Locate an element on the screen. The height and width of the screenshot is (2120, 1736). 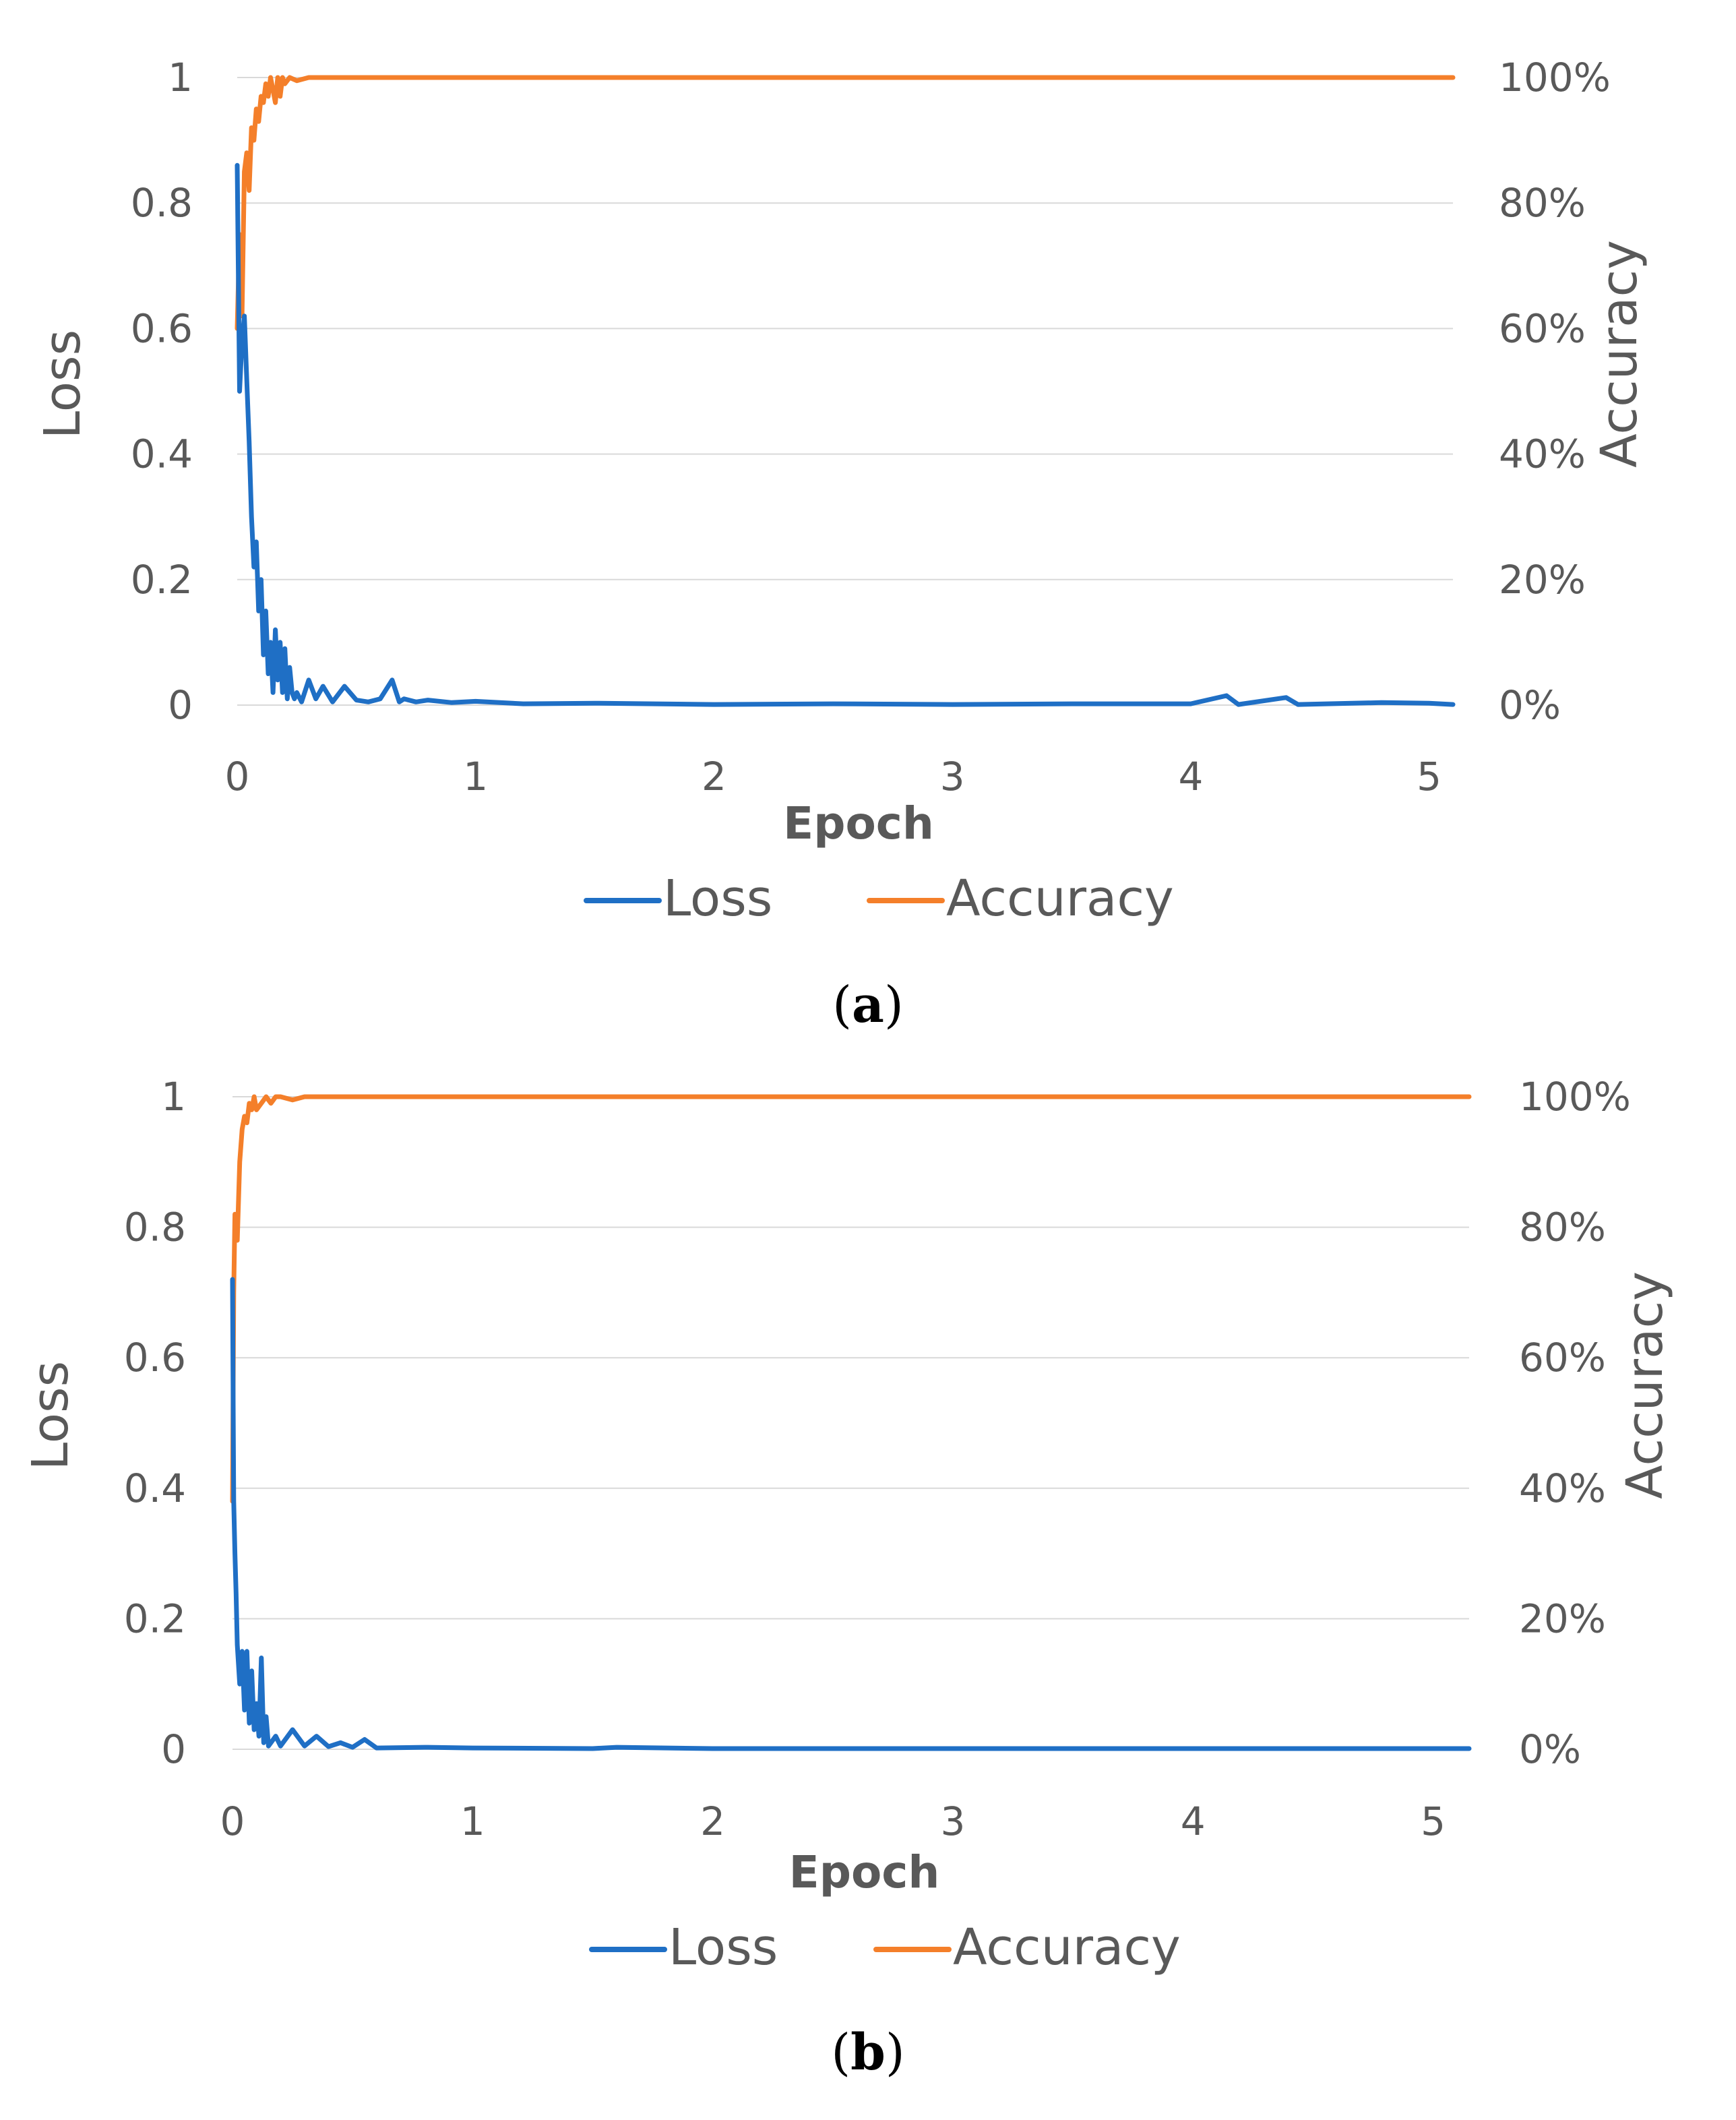
panel-caption-letter: a is located at coordinates (868, 1005).